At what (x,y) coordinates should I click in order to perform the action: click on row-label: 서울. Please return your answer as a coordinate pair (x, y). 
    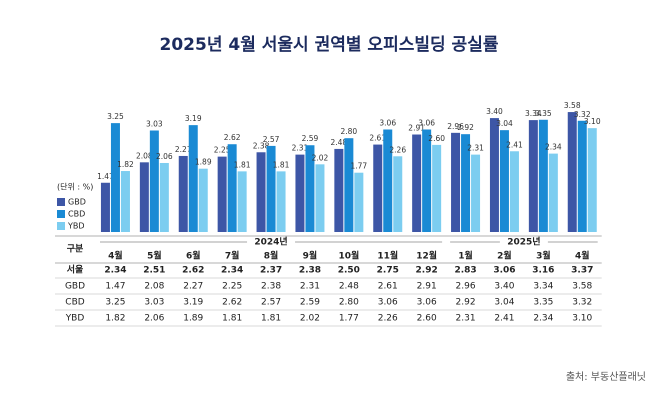
    Looking at the image, I should click on (75, 270).